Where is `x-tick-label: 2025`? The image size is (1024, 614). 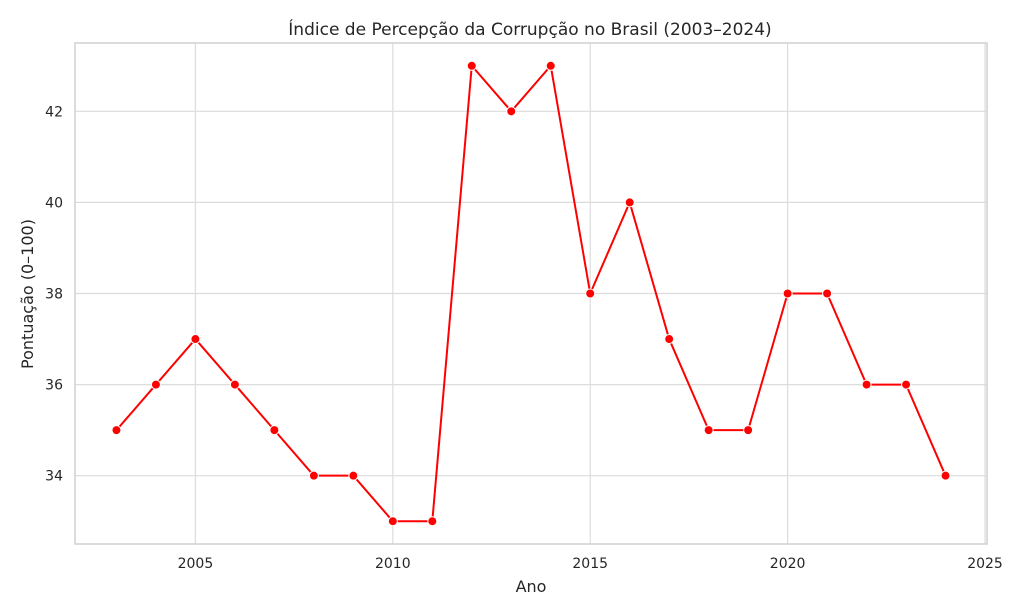 x-tick-label: 2025 is located at coordinates (985, 564).